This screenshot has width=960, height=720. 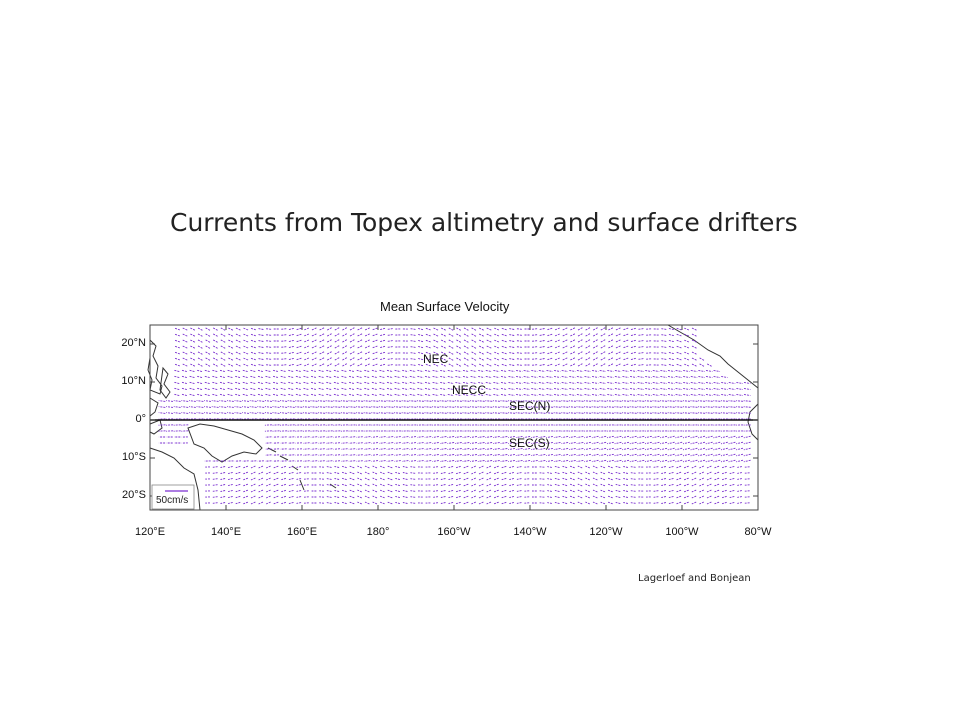 What do you see at coordinates (529, 443) in the screenshot?
I see `current-label-sec-s: SEC(S)` at bounding box center [529, 443].